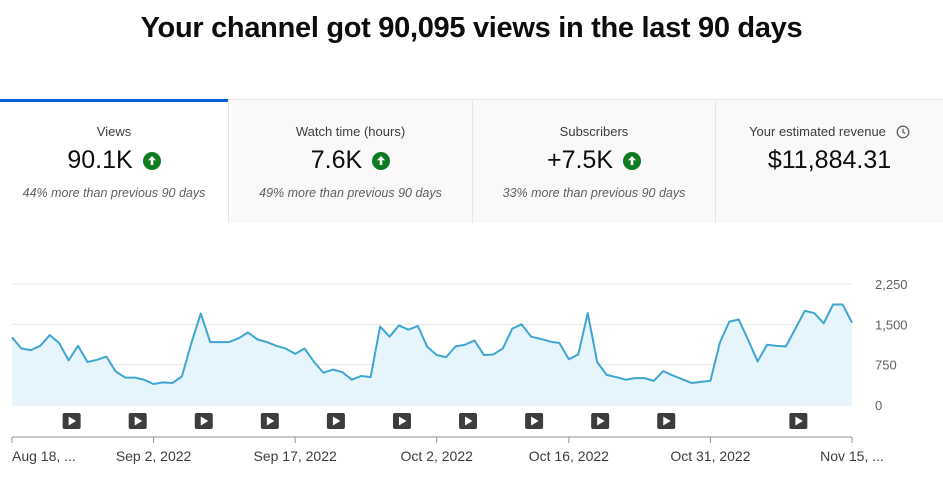  Describe the element at coordinates (817, 131) in the screenshot. I see `tab-revenue-title: Your estimated revenue` at that location.